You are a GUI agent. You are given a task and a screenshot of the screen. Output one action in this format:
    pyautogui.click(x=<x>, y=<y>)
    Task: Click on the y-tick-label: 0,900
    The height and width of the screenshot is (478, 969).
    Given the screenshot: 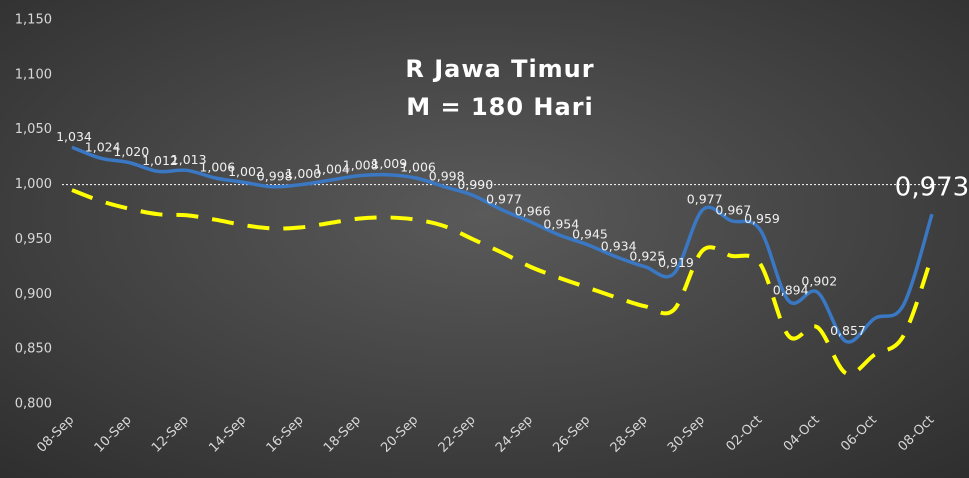 What is the action you would take?
    pyautogui.click(x=33, y=294)
    